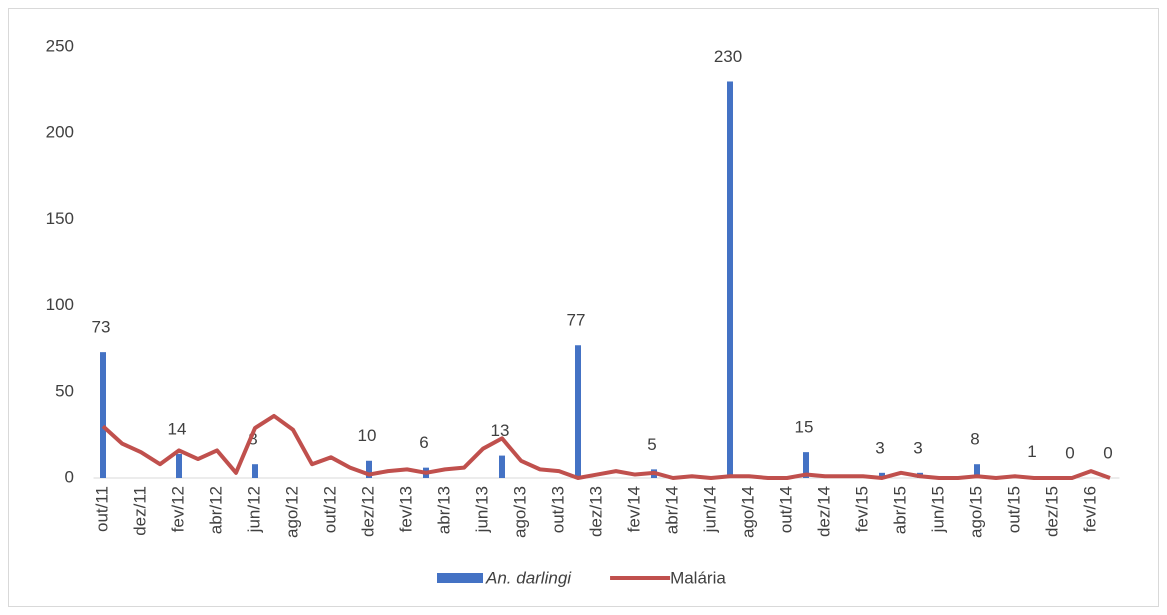 This screenshot has height=615, width=1167. I want to click on legend-swatch, so click(460, 578).